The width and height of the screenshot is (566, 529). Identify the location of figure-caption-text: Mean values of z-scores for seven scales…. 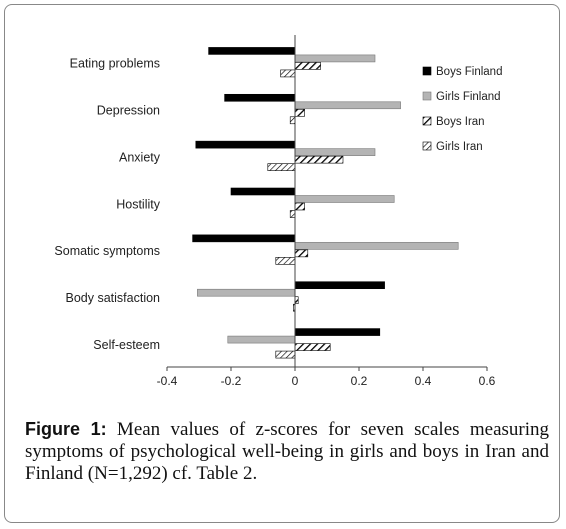
(287, 451).